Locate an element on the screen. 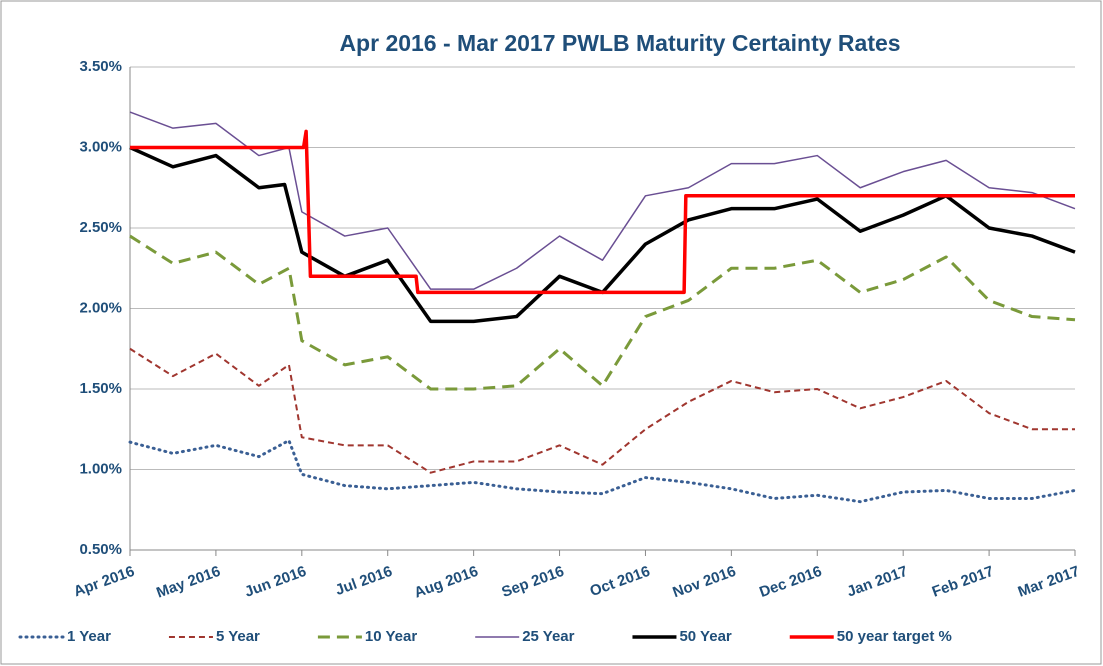 The height and width of the screenshot is (666, 1103). y-tick-label: 3.00% is located at coordinates (100, 146).